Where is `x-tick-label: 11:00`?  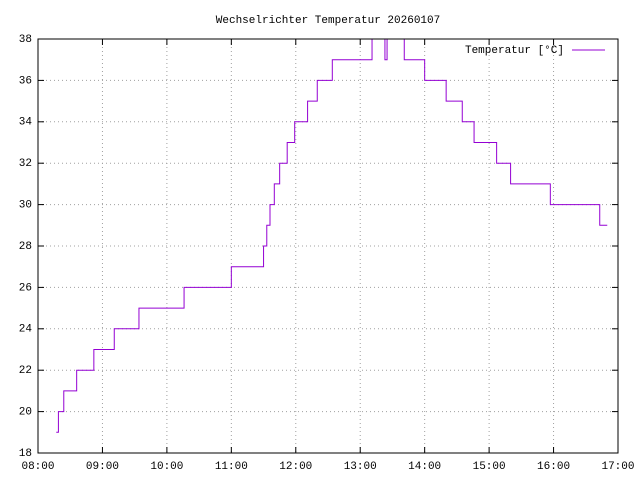
x-tick-label: 11:00 is located at coordinates (231, 467).